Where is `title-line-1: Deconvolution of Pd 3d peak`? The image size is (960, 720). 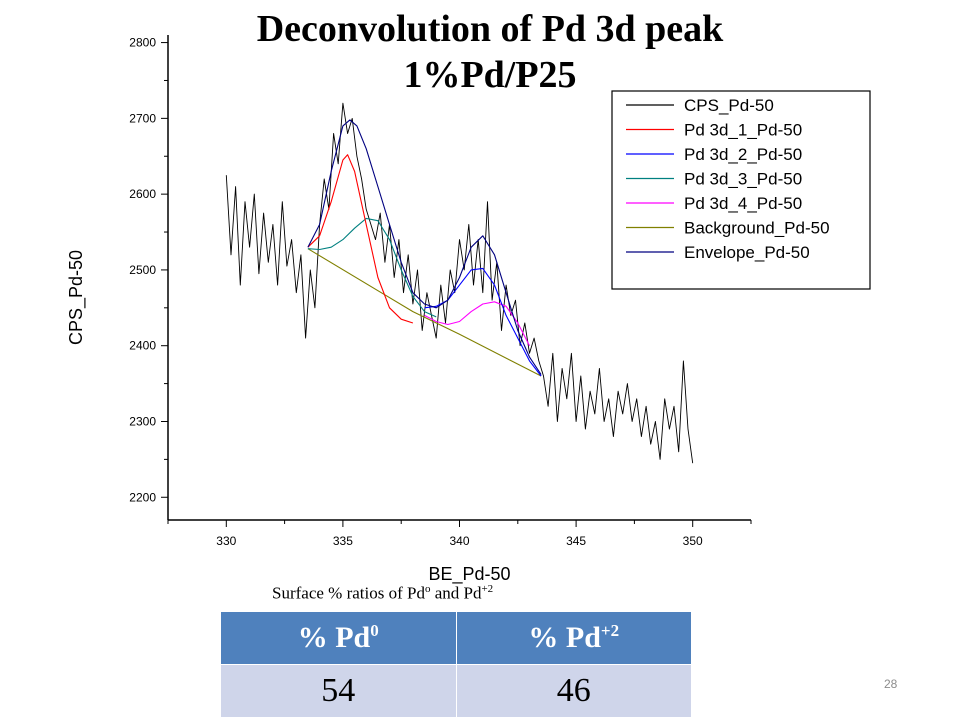
title-line-1: Deconvolution of Pd 3d peak is located at coordinates (490, 29).